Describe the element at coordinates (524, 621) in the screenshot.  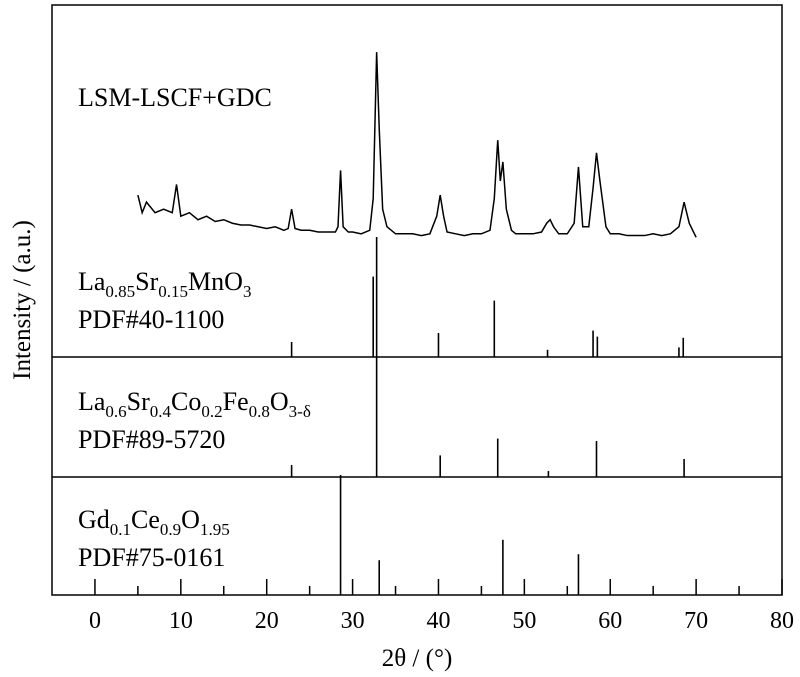
I see `x-tick-label: 50` at that location.